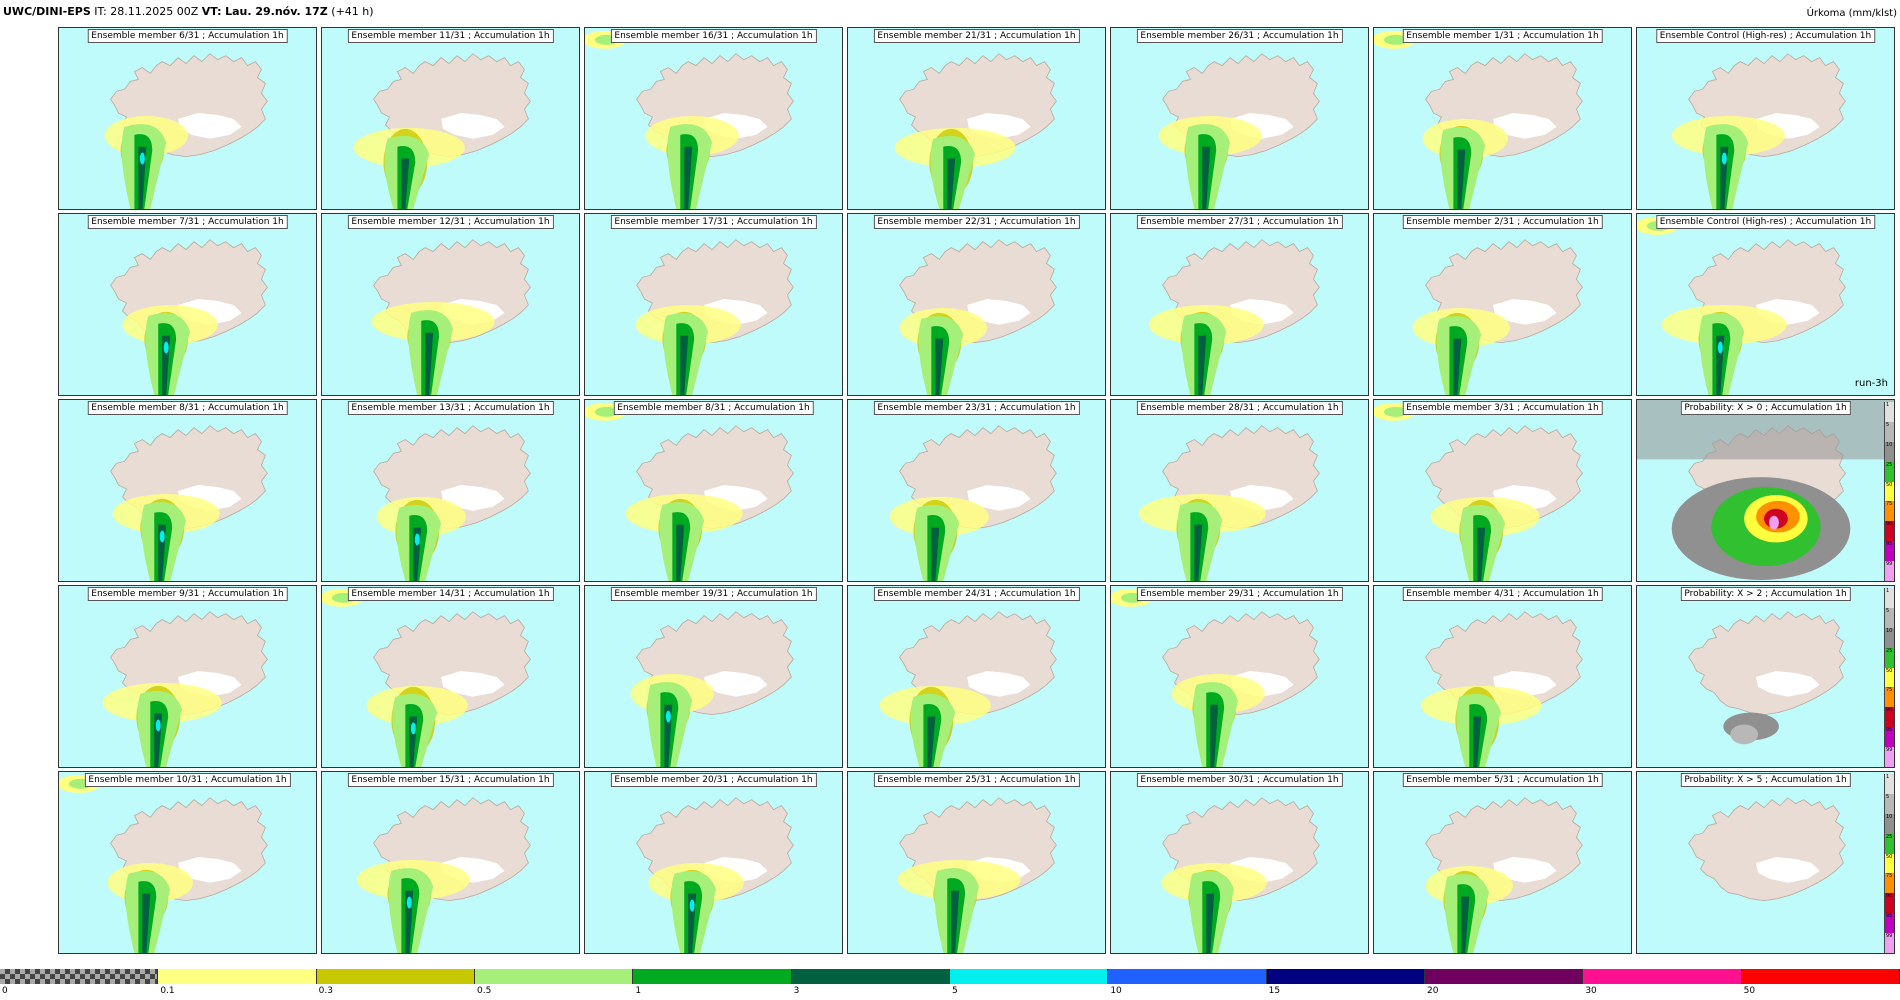 The width and height of the screenshot is (1900, 1000). What do you see at coordinates (450, 862) in the screenshot?
I see `ensemble-map-panel: Ensemble member 15/31 ; Accumulation 1h` at bounding box center [450, 862].